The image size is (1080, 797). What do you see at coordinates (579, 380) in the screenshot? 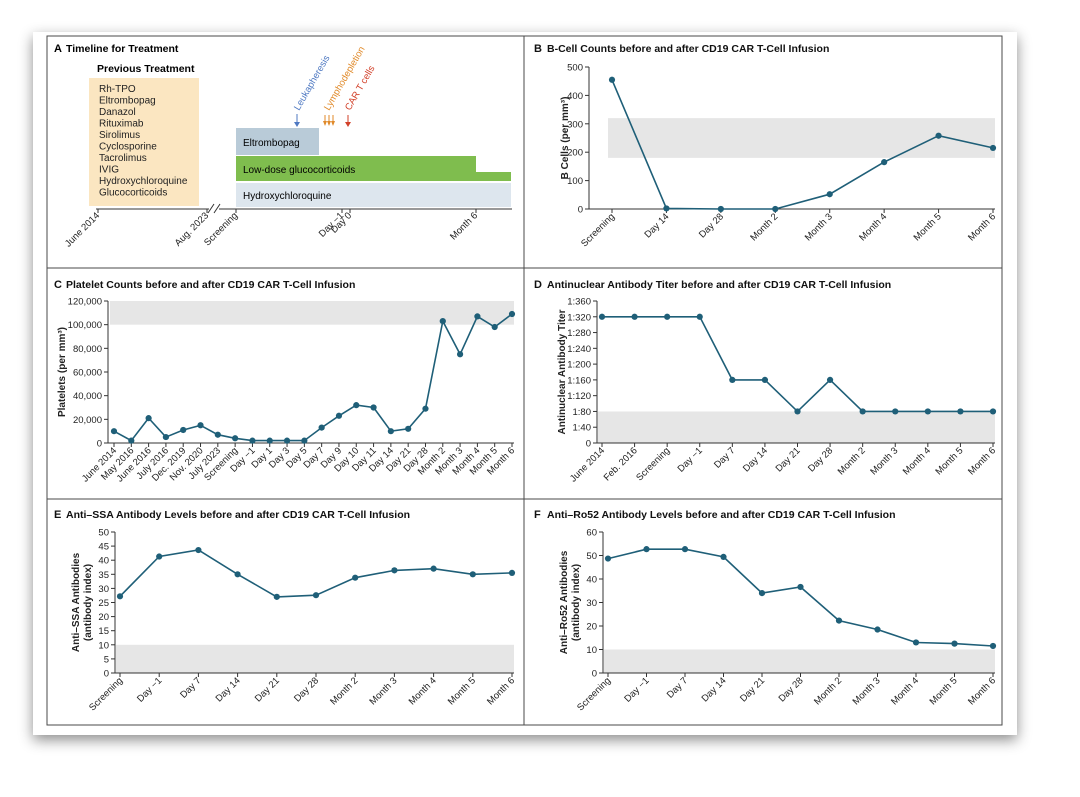
I see `y-tick-label: 1:160` at bounding box center [579, 380].